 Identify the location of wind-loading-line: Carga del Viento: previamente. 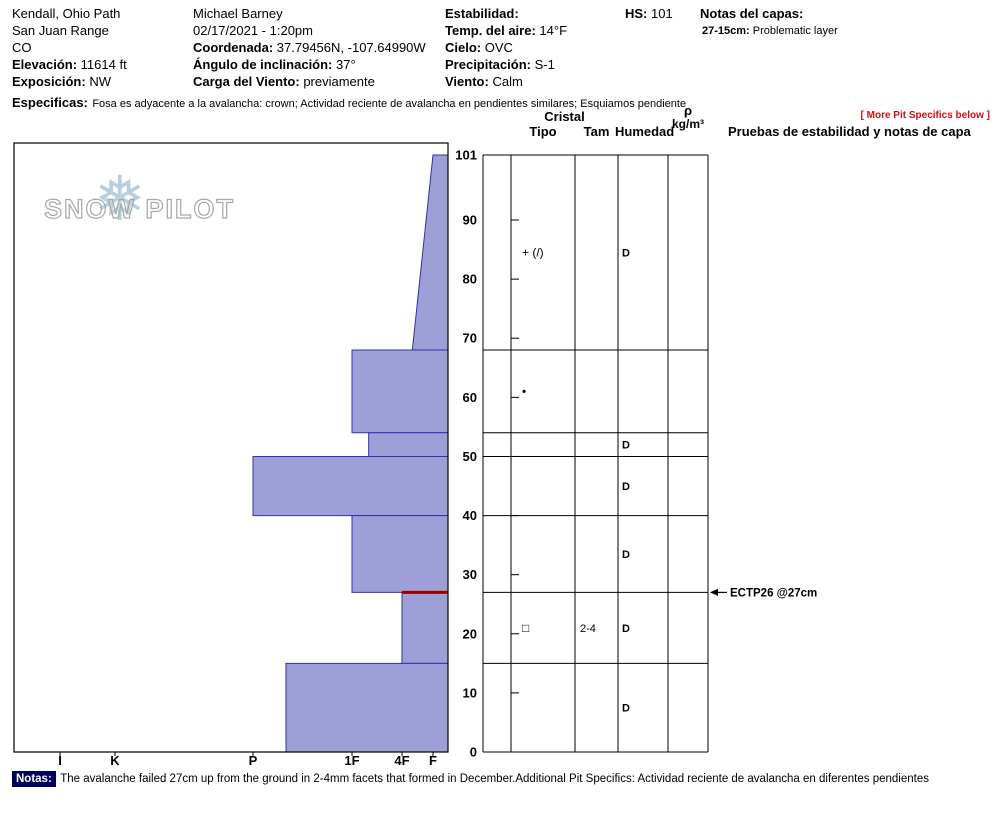
(284, 81).